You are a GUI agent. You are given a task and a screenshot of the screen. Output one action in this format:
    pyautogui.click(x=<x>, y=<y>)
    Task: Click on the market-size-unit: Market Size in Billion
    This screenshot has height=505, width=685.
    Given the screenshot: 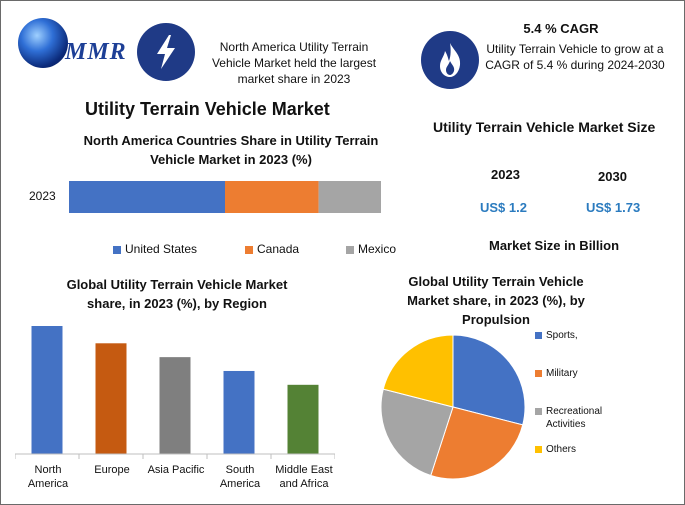 What is the action you would take?
    pyautogui.click(x=554, y=245)
    